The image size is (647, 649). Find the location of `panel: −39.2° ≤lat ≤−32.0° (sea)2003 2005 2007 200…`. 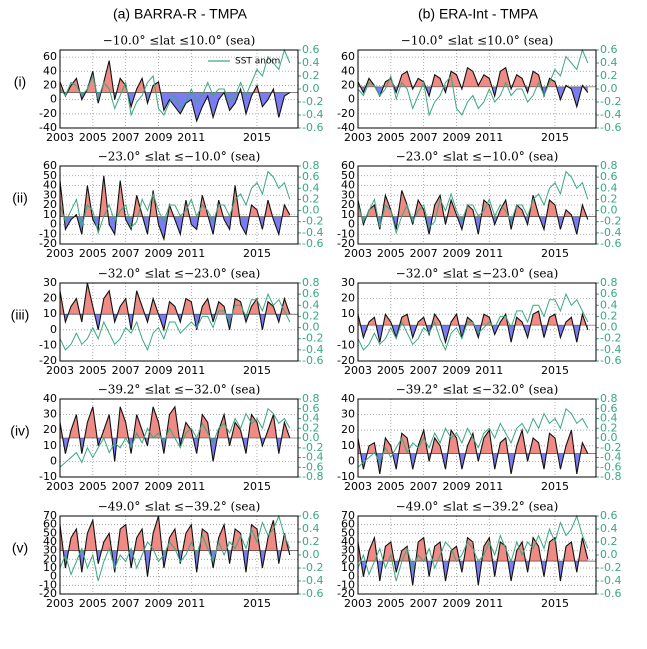

panel: −39.2° ≤lat ≤−32.0° (sea)2003 2005 2007 200… is located at coordinates (479, 438).